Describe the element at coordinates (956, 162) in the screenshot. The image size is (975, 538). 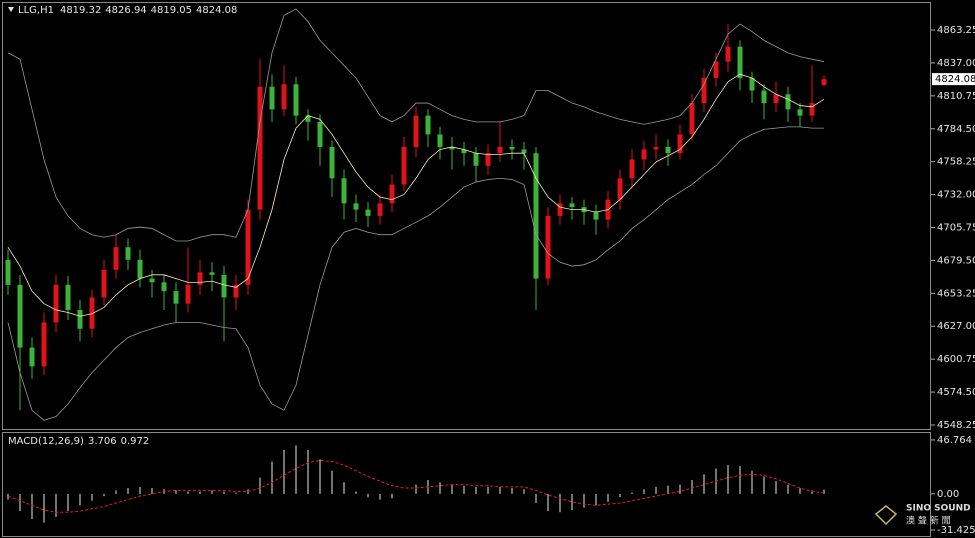
I see `y-tick-label: 4758.25` at that location.